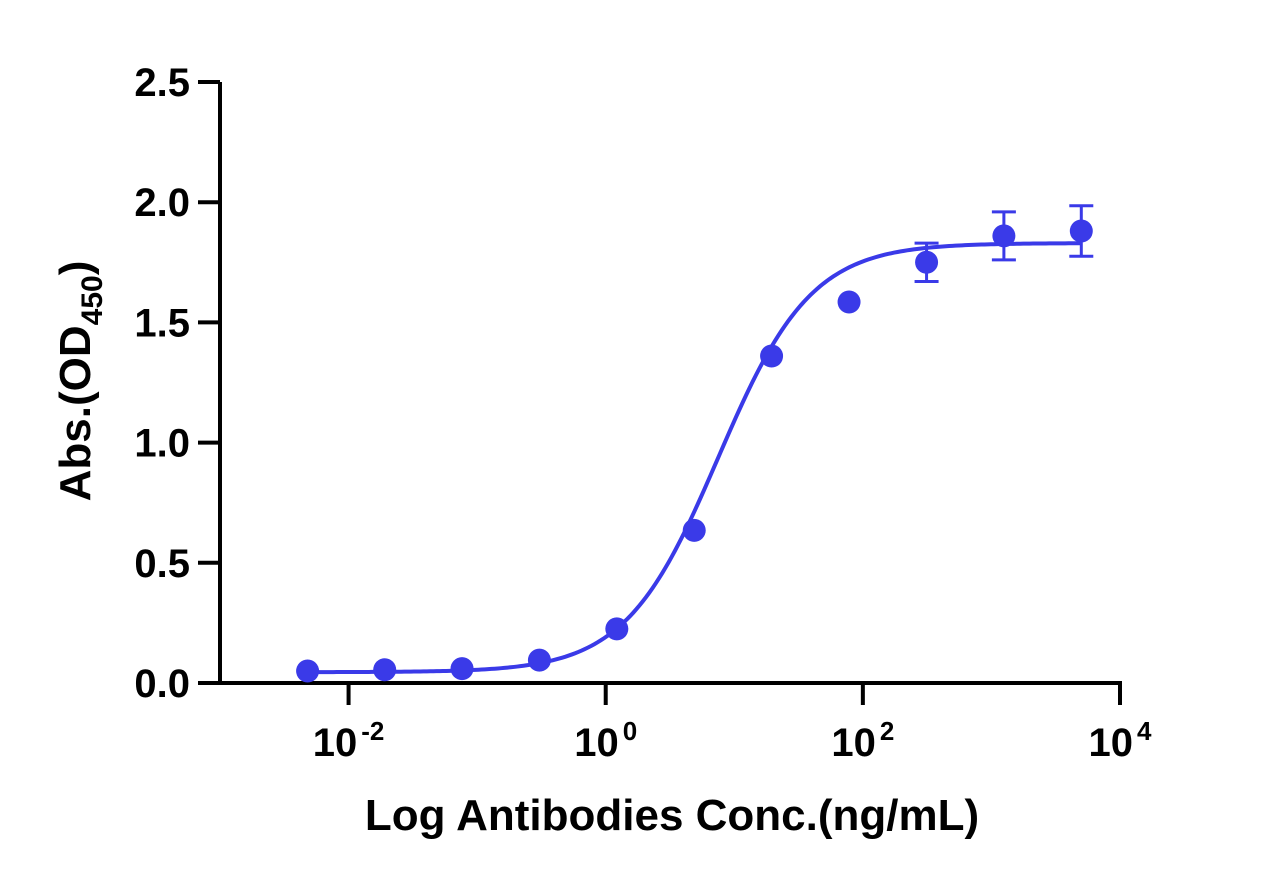 The image size is (1264, 886). I want to click on y-axis-title-main: Abs.(OD, so click(75, 413).